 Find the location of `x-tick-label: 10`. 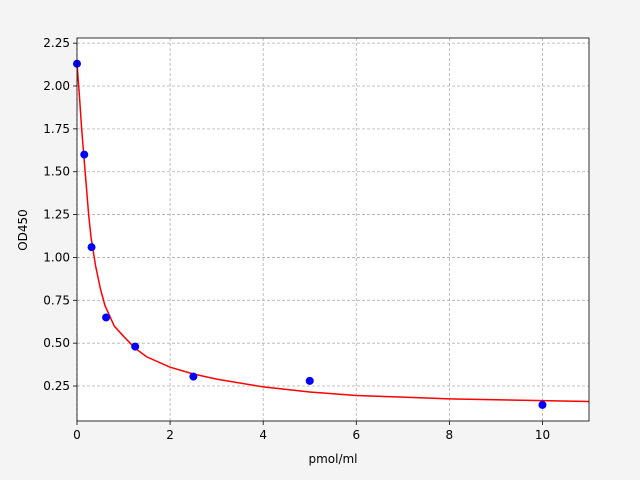

x-tick-label: 10 is located at coordinates (542, 435).